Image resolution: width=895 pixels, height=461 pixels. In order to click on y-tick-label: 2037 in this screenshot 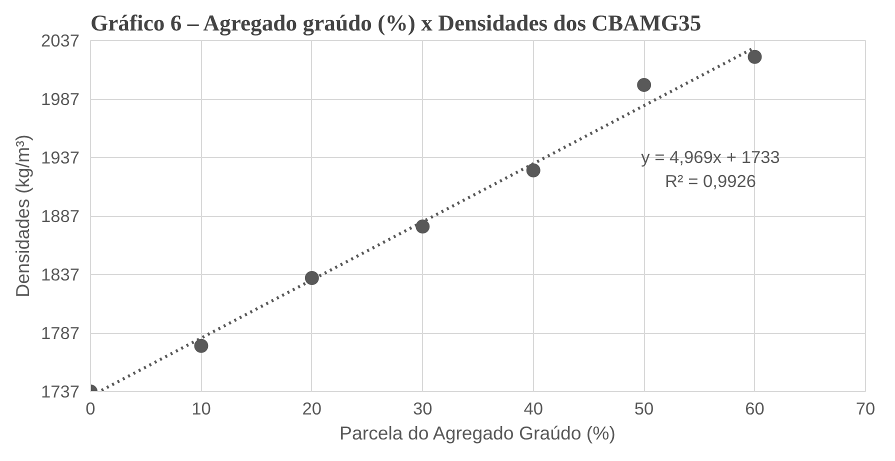, I will do `click(60, 40)`.